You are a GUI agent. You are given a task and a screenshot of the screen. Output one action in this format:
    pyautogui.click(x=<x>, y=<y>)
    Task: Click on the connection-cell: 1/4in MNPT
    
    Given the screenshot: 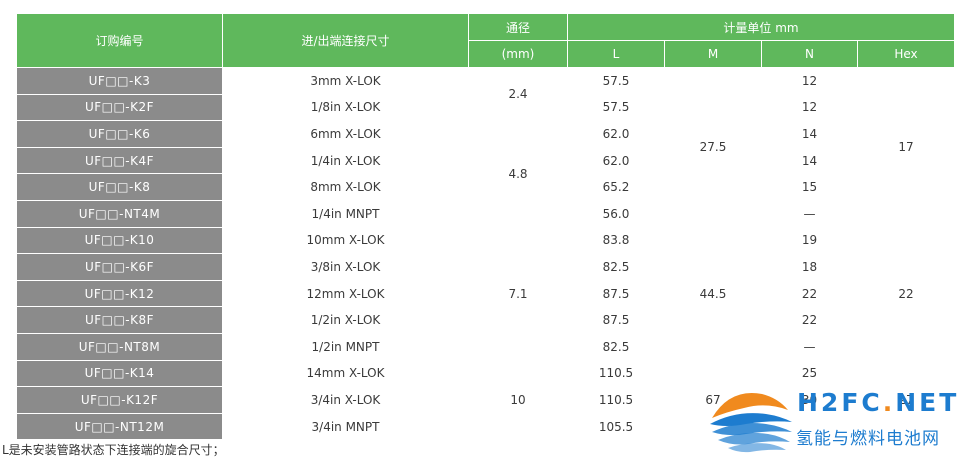 What is the action you would take?
    pyautogui.click(x=345, y=213)
    